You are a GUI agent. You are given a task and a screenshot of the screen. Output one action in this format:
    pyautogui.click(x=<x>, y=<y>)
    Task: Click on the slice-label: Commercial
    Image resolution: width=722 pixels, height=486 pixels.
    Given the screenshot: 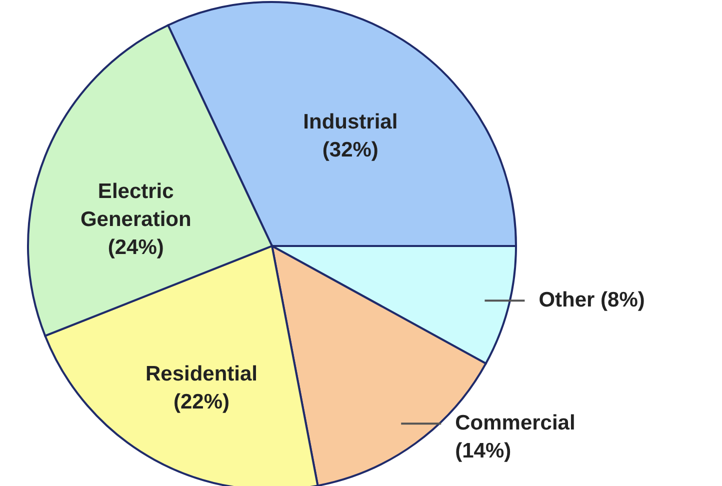 What is the action you would take?
    pyautogui.click(x=515, y=423)
    